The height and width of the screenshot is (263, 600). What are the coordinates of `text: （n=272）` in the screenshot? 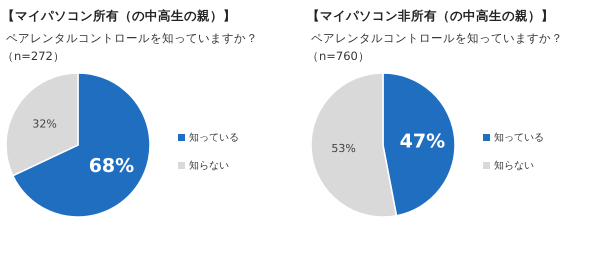 It's located at (33, 56).